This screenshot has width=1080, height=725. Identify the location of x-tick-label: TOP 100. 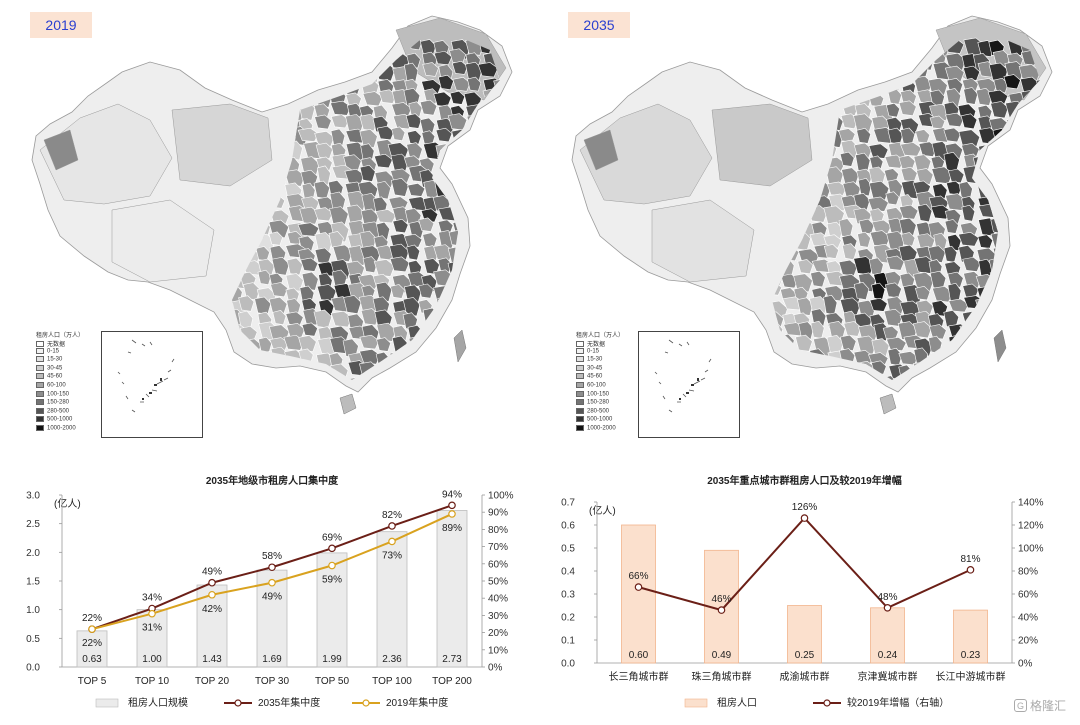
(392, 681).